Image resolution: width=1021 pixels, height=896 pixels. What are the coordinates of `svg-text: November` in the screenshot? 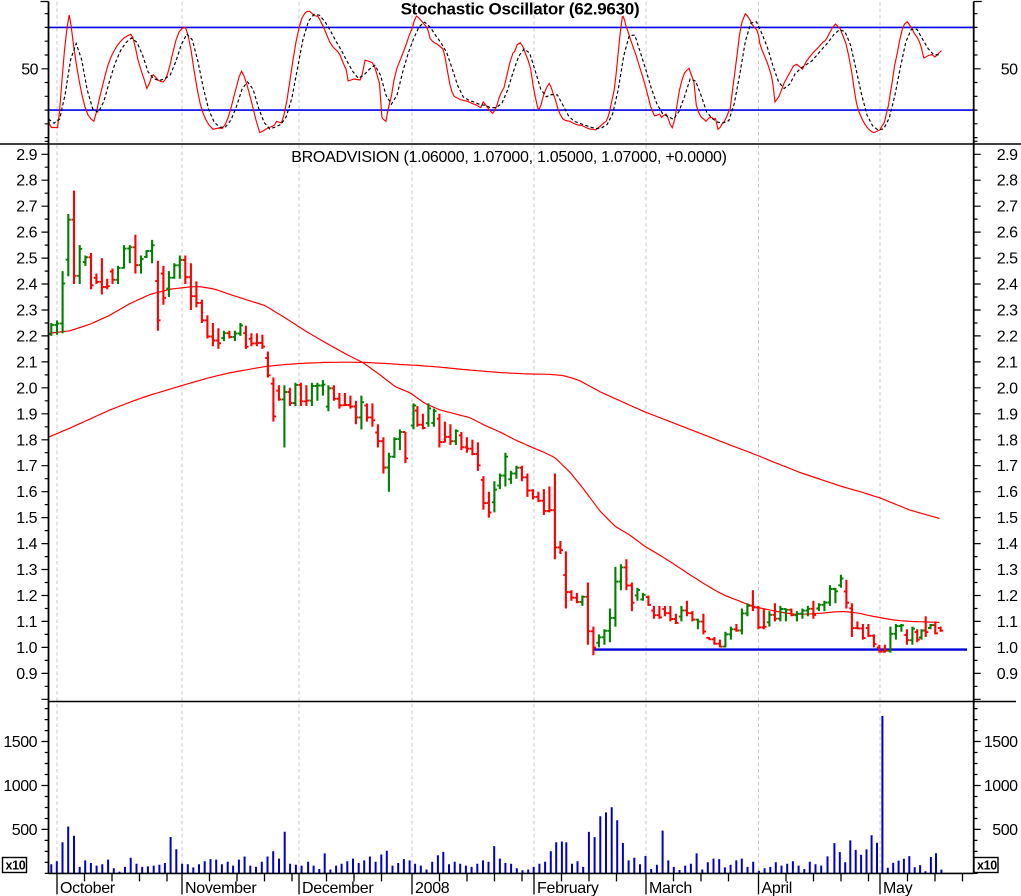 It's located at (221, 888).